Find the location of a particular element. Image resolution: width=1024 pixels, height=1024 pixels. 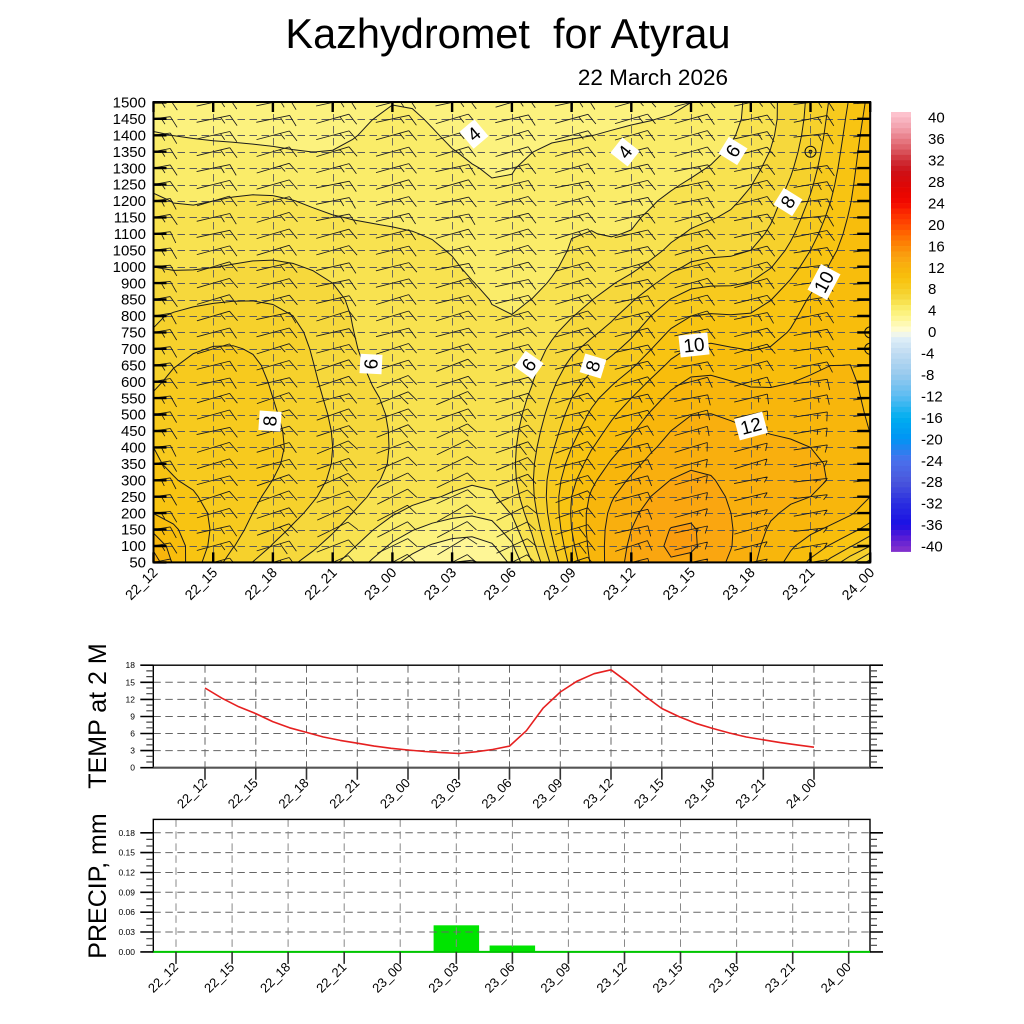

svg-text: 850 is located at coordinates (133, 300).